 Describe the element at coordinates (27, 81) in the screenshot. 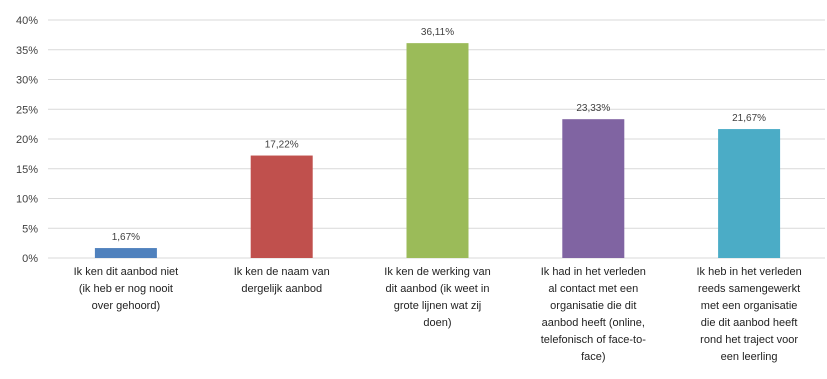

I see `y-tick-label: 30%` at that location.